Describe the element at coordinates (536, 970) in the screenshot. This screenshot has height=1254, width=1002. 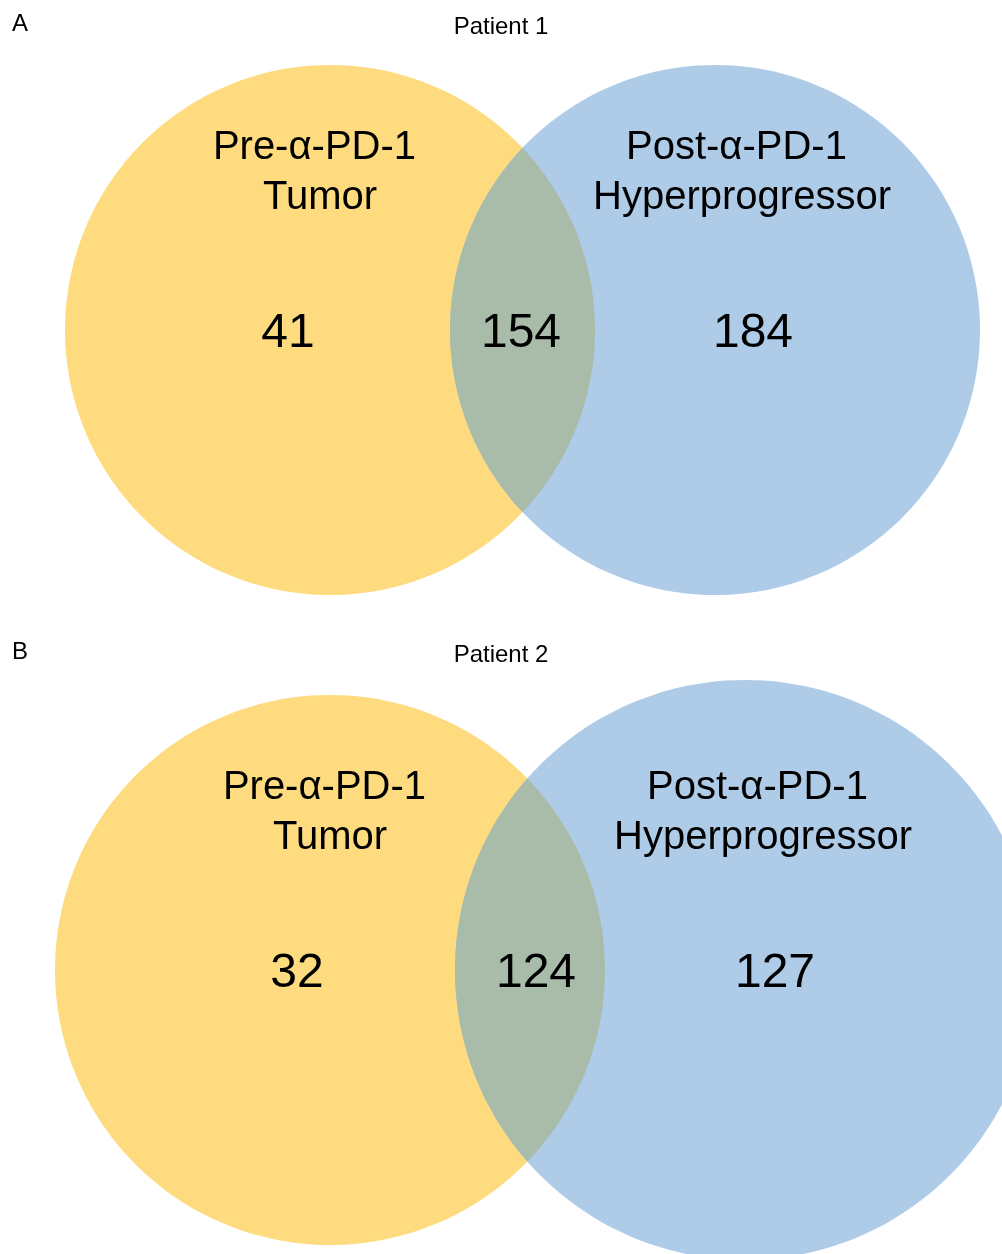
I see `data-label: 124` at that location.